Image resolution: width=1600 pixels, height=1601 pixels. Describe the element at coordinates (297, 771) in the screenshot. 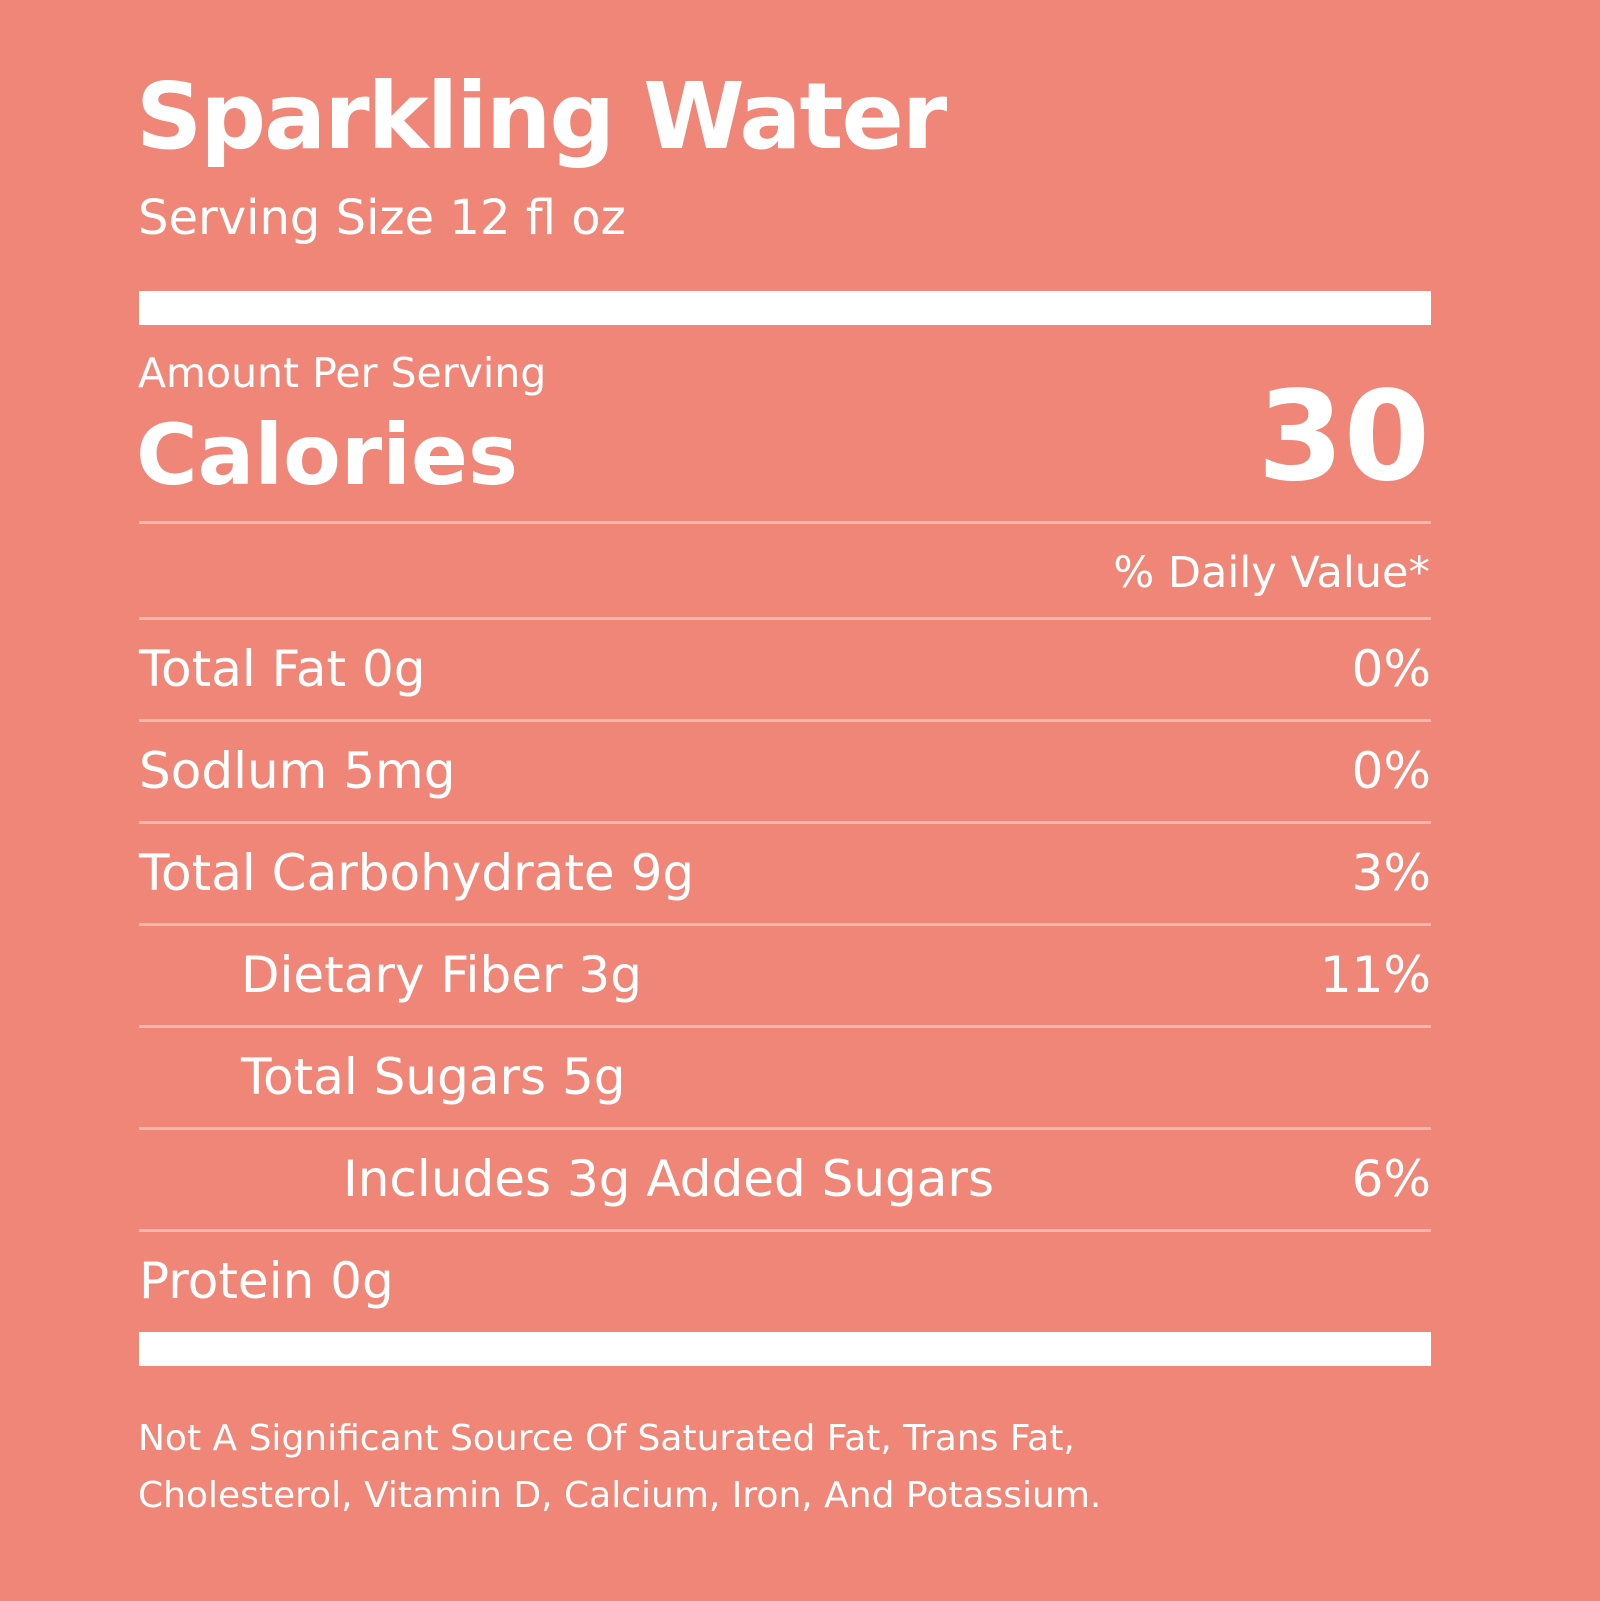

I see `nutrient-label: Sodlum 5mg` at that location.